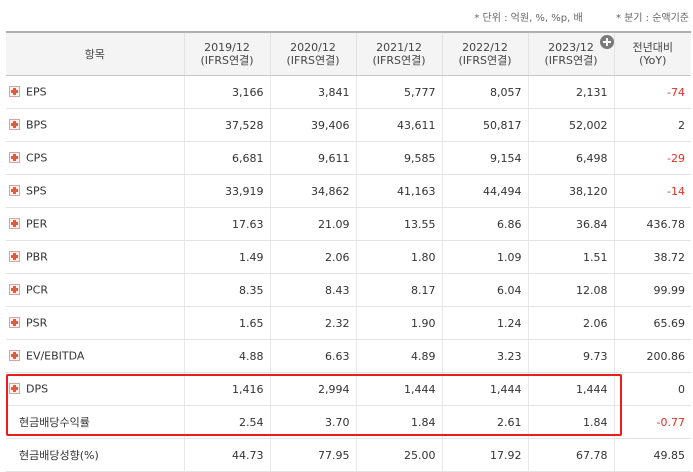 The height and width of the screenshot is (472, 693). Describe the element at coordinates (652, 257) in the screenshot. I see `yoy-cell: 38.72` at that location.